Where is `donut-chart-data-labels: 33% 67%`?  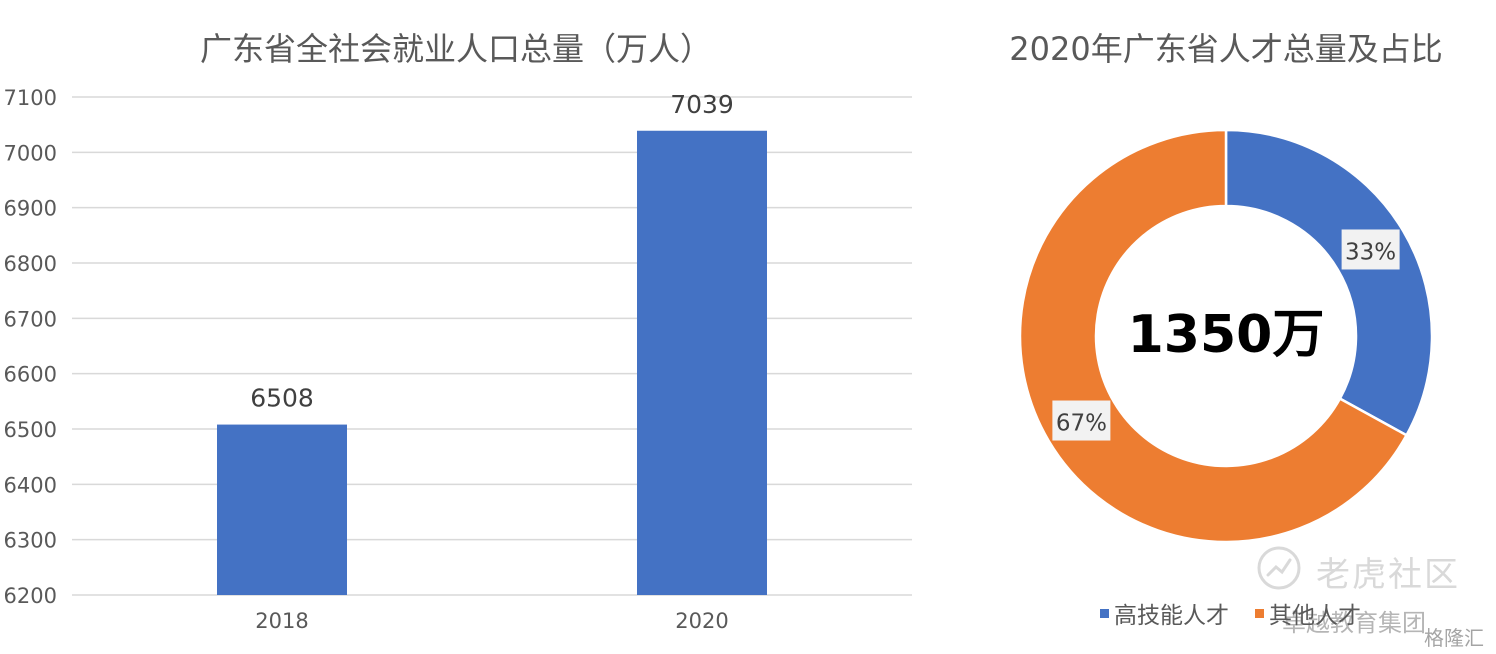
donut-chart-data-labels: 33% 67% is located at coordinates (1226, 335).